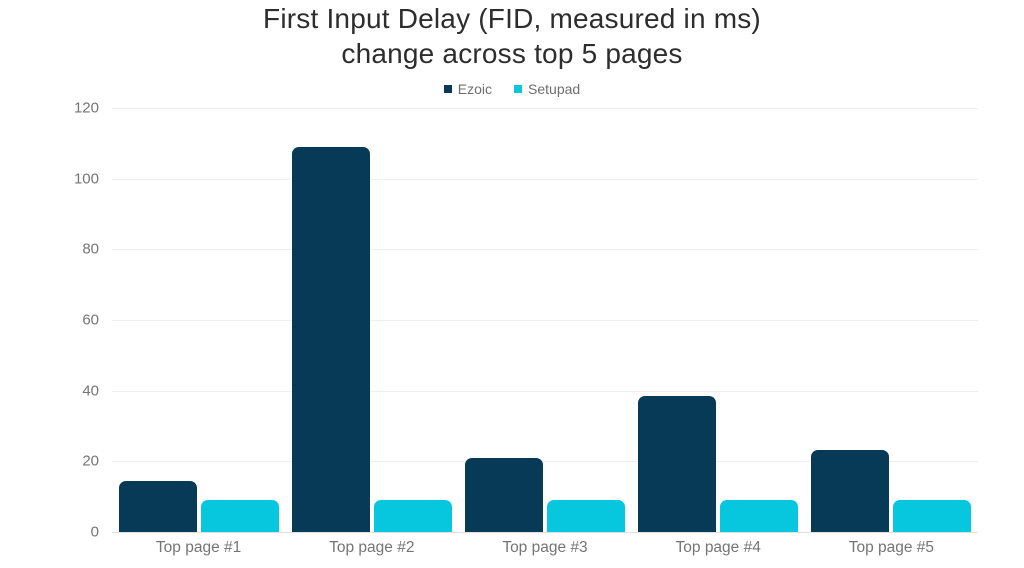 The width and height of the screenshot is (1024, 568). Describe the element at coordinates (718, 547) in the screenshot. I see `x-tick-label-top-page-4: Top page #4` at that location.